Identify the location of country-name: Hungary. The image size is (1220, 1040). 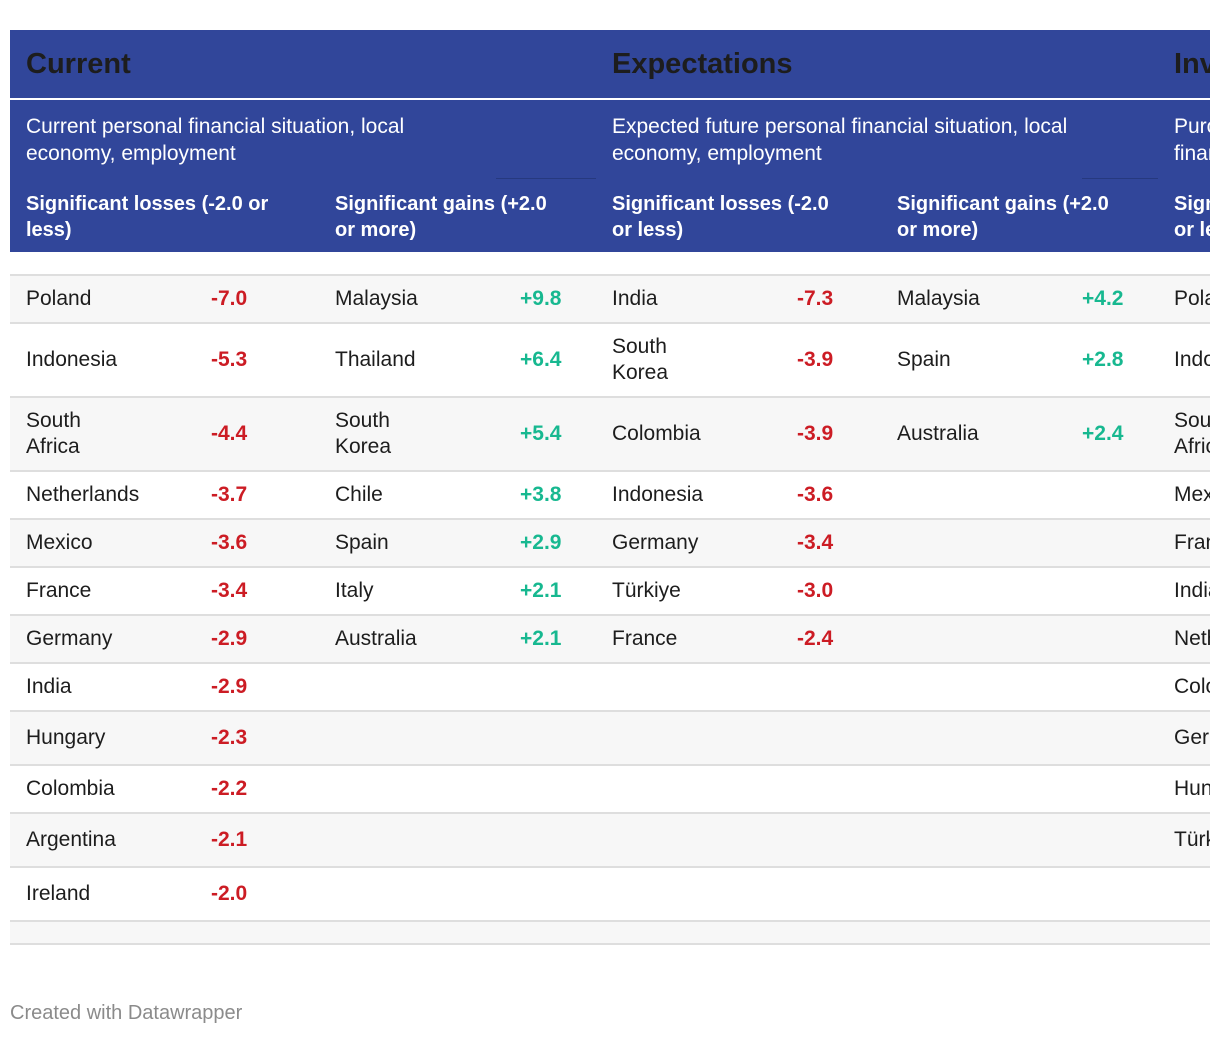
(1192, 789).